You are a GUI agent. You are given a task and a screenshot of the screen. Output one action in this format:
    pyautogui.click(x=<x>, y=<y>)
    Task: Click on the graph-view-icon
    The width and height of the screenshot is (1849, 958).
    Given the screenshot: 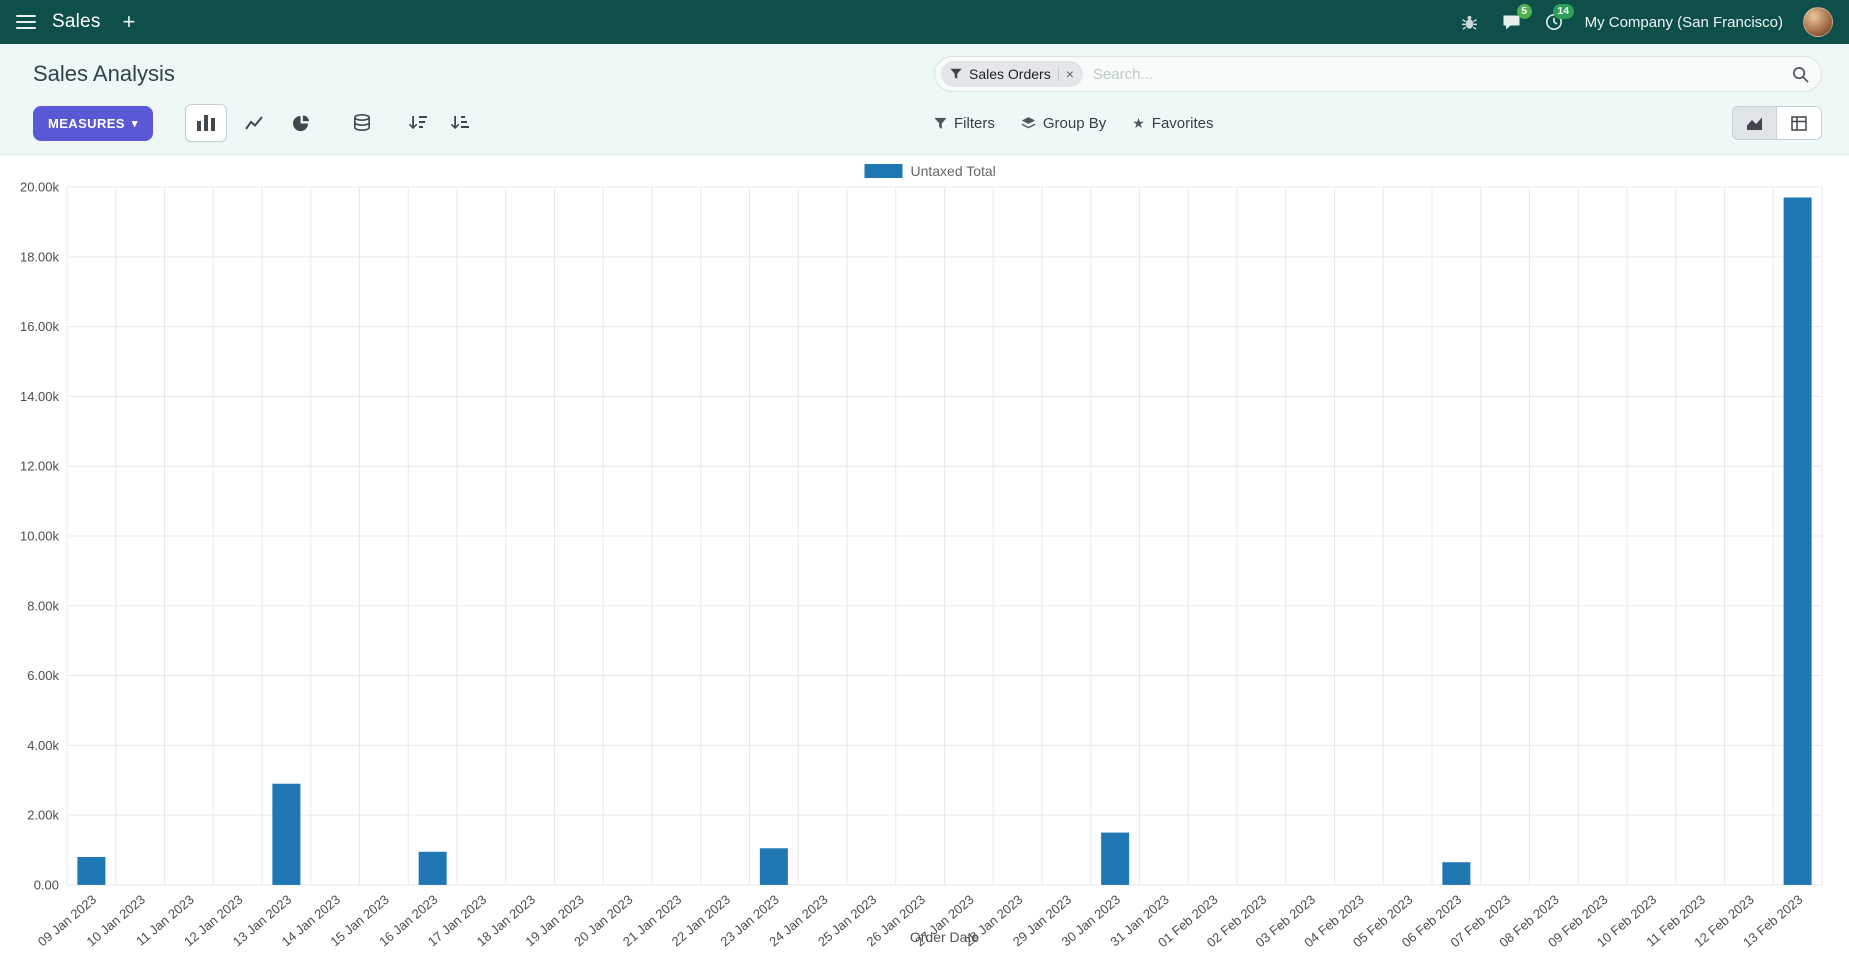 What is the action you would take?
    pyautogui.click(x=1754, y=123)
    